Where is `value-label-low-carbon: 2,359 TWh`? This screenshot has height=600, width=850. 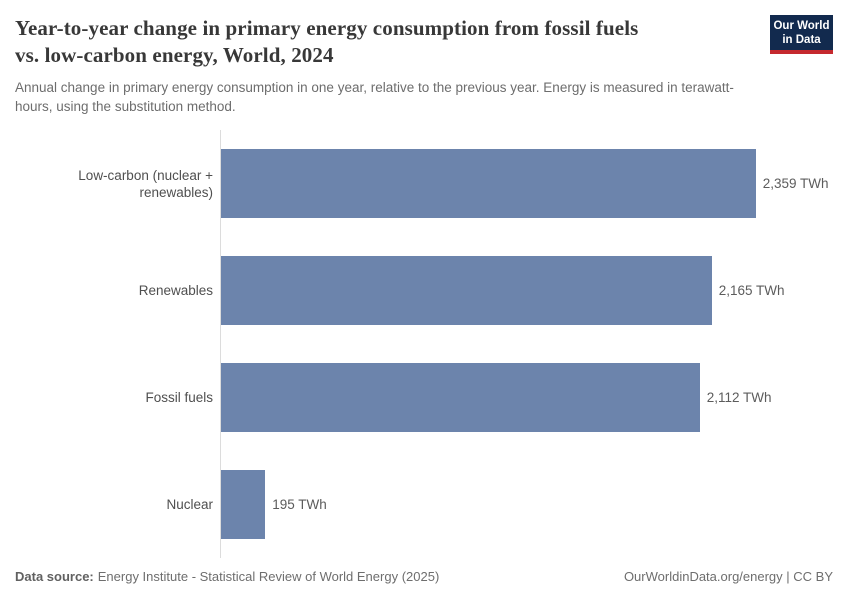
value-label-low-carbon: 2,359 TWh is located at coordinates (795, 183).